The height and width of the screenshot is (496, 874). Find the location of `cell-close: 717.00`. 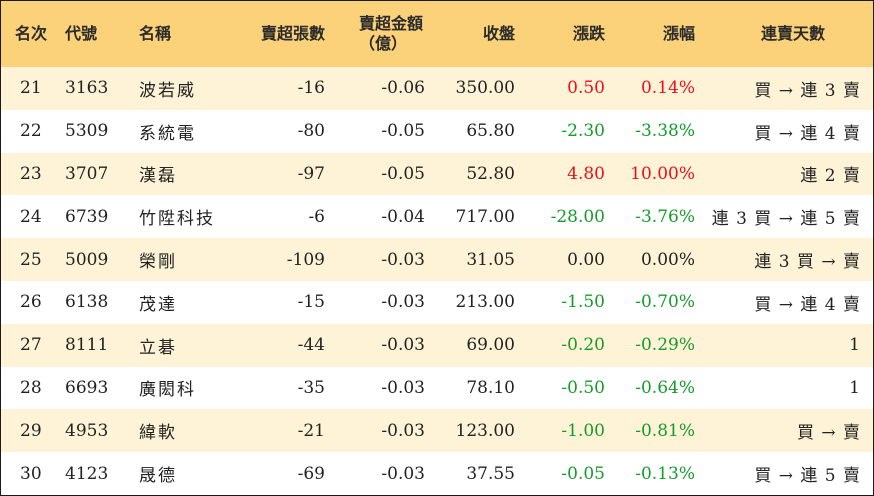

cell-close: 717.00 is located at coordinates (485, 216).